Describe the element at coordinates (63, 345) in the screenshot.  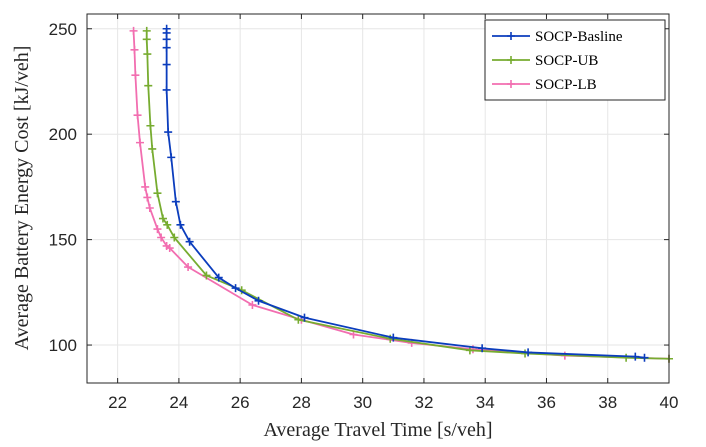
I see `y-tick-label: 100` at that location.